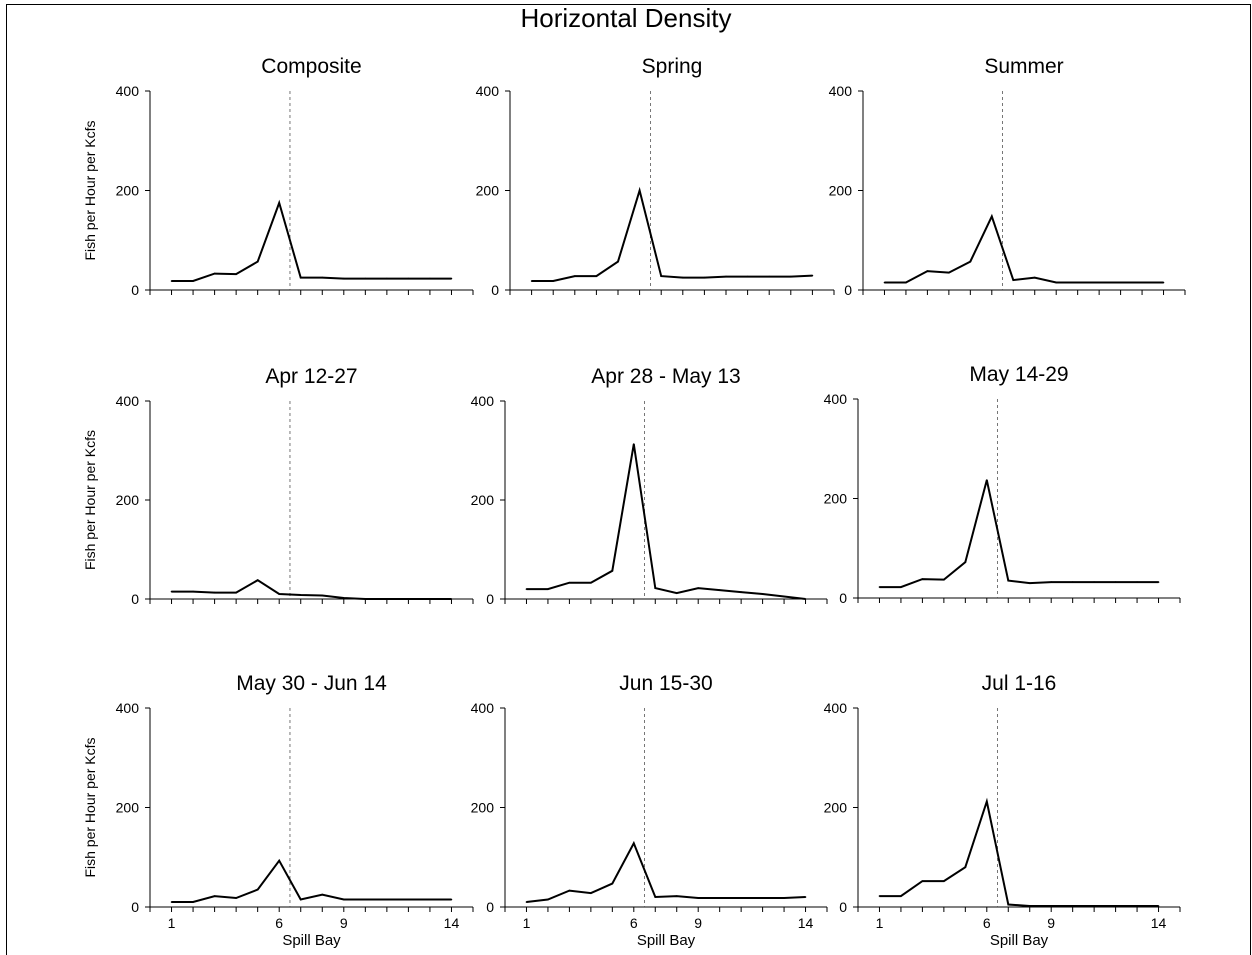 Image resolution: width=1252 pixels, height=955 pixels. What do you see at coordinates (1007, 176) in the screenshot?
I see `chart-panel-3: Summer 0 200 400` at bounding box center [1007, 176].